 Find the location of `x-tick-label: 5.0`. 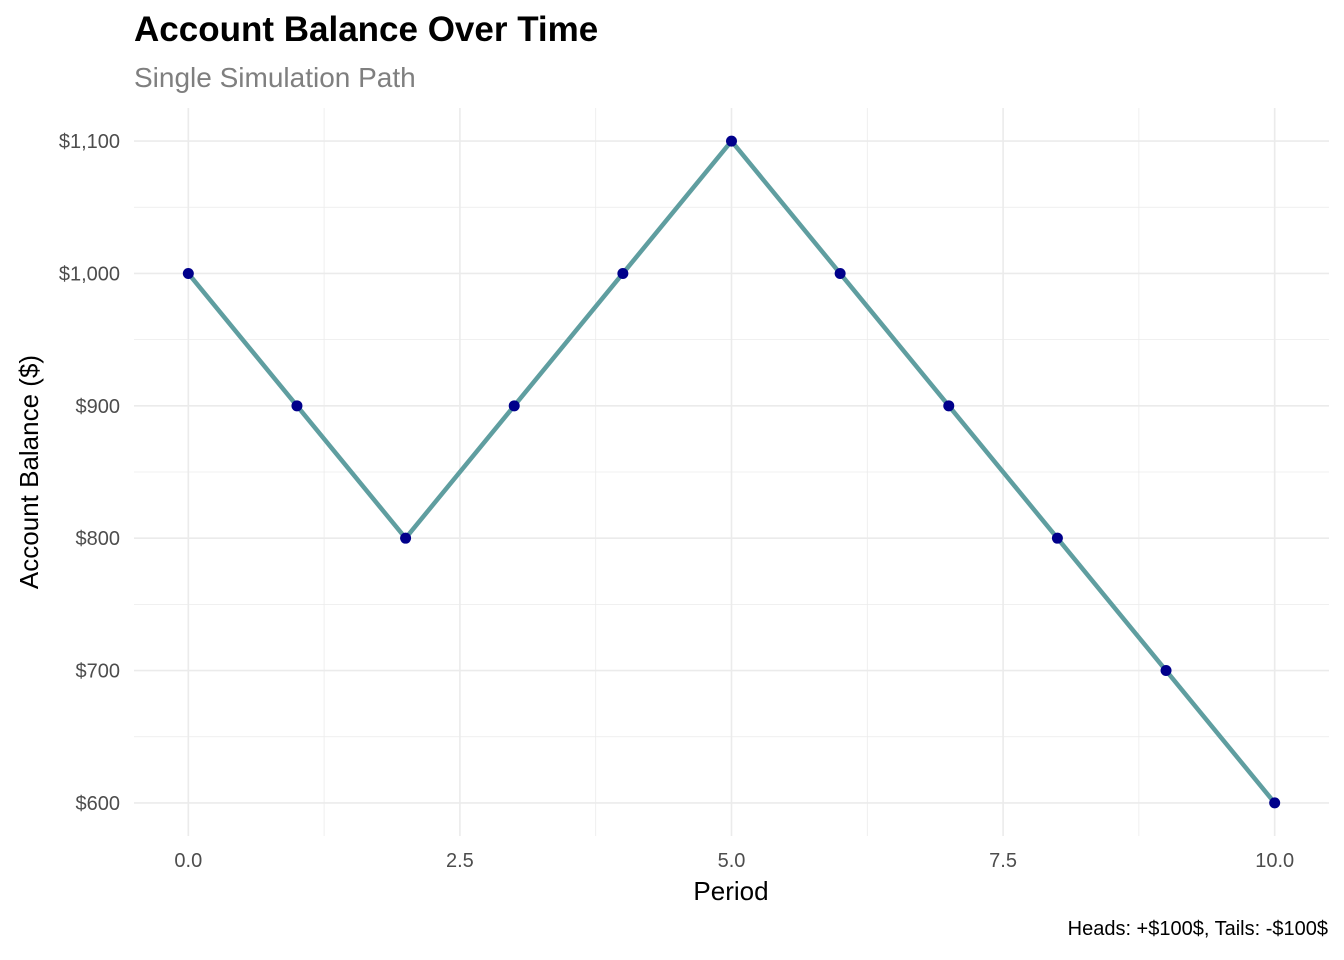

x-tick-label: 5.0 is located at coordinates (732, 861).